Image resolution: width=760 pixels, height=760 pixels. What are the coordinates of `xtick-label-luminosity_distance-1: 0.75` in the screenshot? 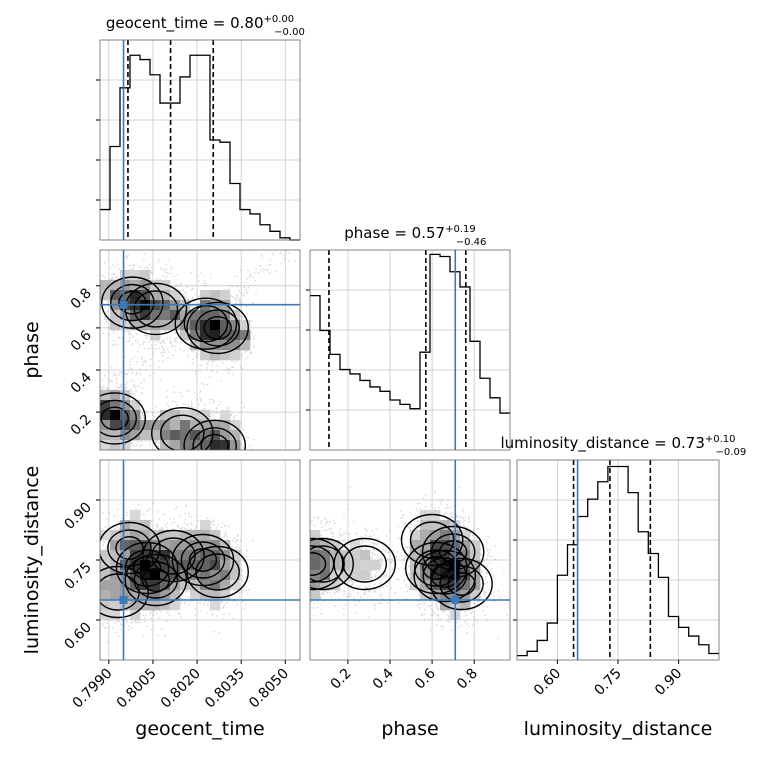 It's located at (607, 682).